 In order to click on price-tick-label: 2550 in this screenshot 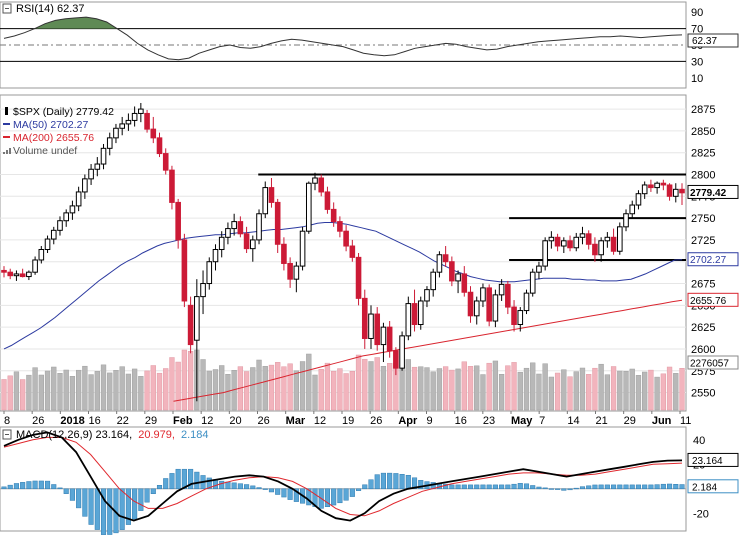, I will do `click(703, 394)`.